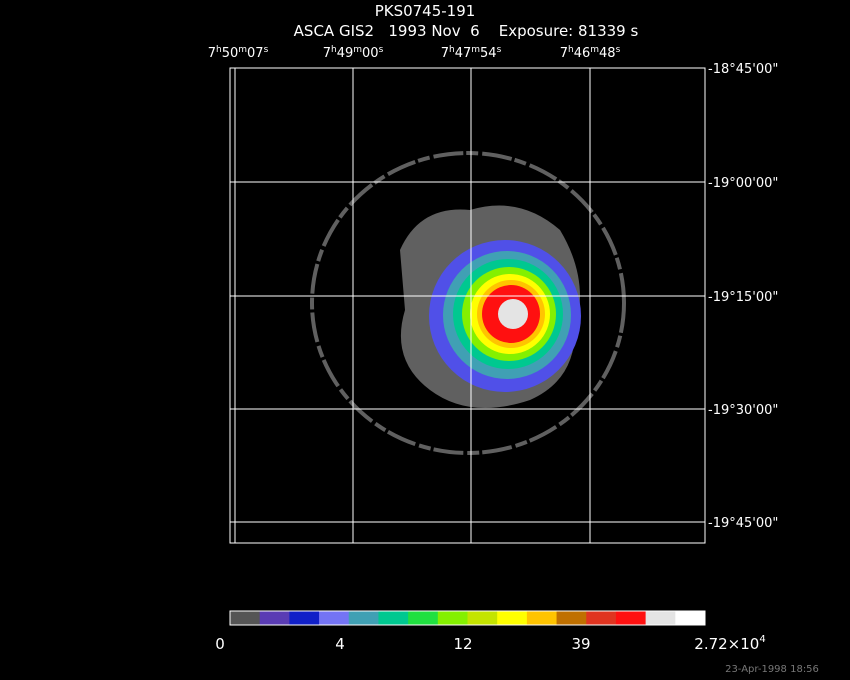 The width and height of the screenshot is (850, 680). I want to click on colorbar-label: 4, so click(340, 644).